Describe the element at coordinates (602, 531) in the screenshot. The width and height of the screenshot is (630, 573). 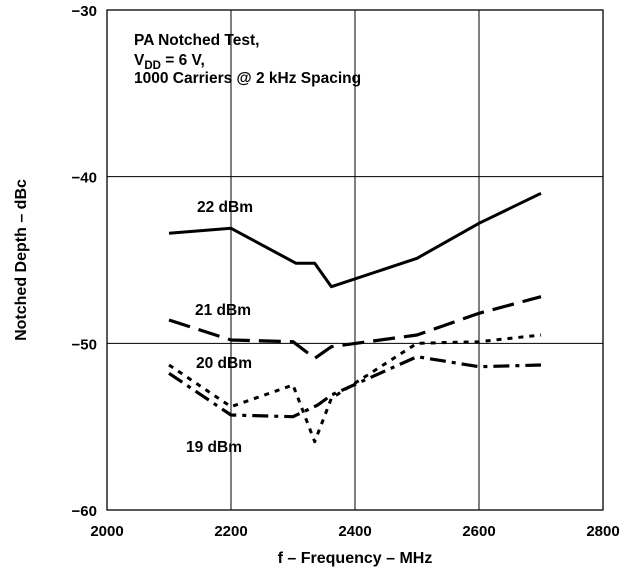
I see `x-tick-2800: 2800` at that location.